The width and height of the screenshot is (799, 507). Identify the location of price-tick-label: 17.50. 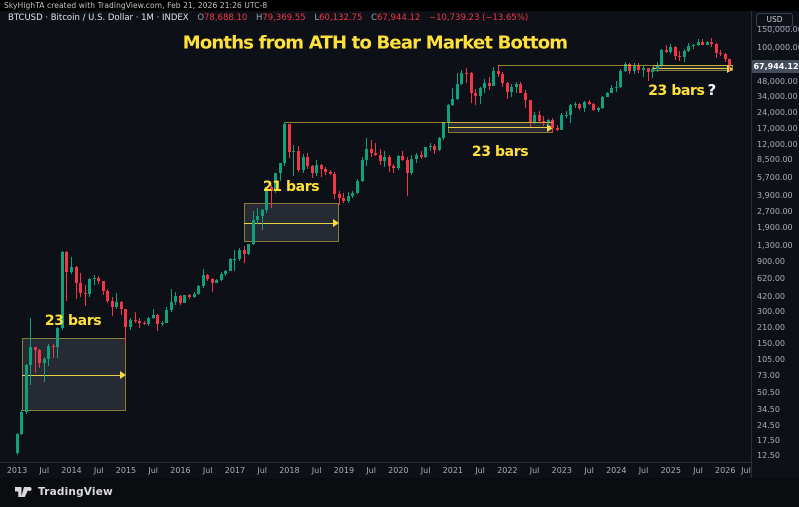
(768, 441).